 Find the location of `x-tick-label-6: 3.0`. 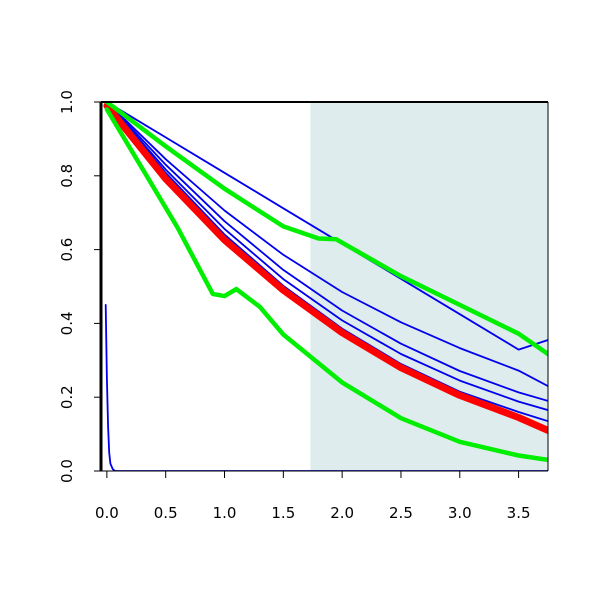

x-tick-label-6: 3.0 is located at coordinates (460, 513).